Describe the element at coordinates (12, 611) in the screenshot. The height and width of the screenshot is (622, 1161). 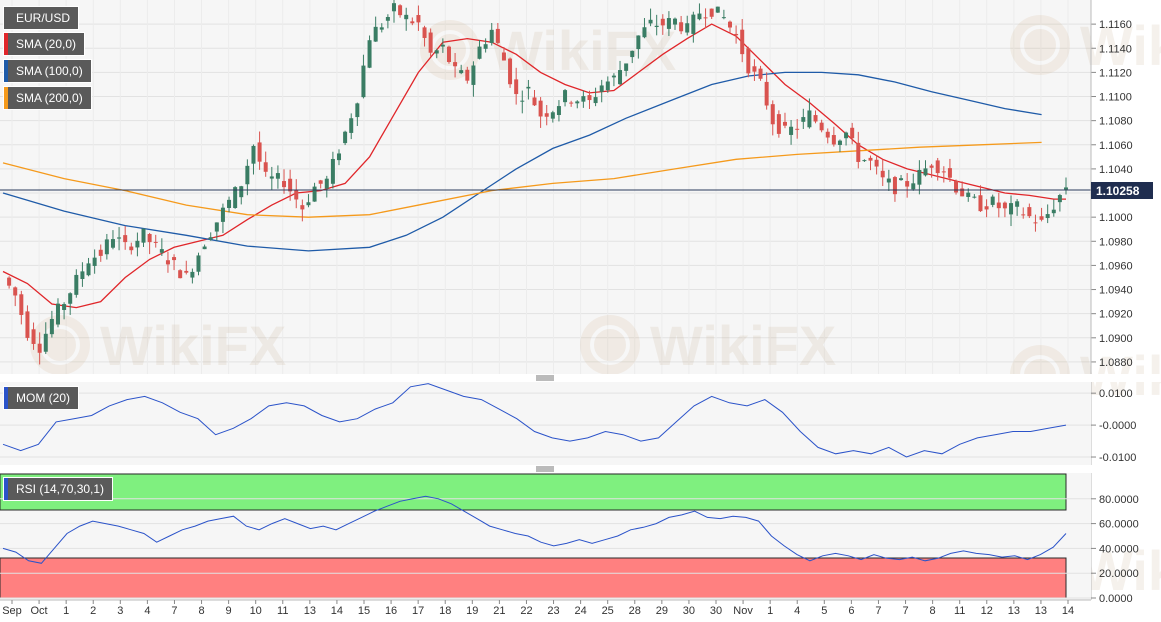
I see `time-tick-label: Sep` at that location.